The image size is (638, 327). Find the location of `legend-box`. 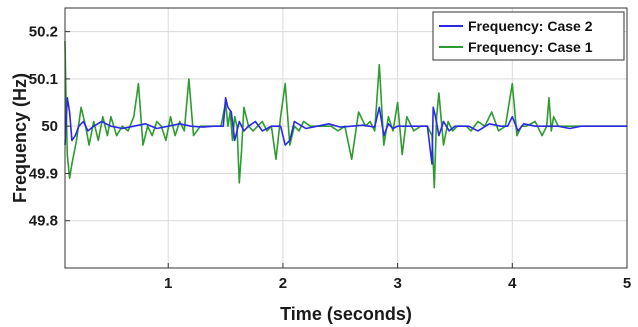

legend-box is located at coordinates (528, 36).